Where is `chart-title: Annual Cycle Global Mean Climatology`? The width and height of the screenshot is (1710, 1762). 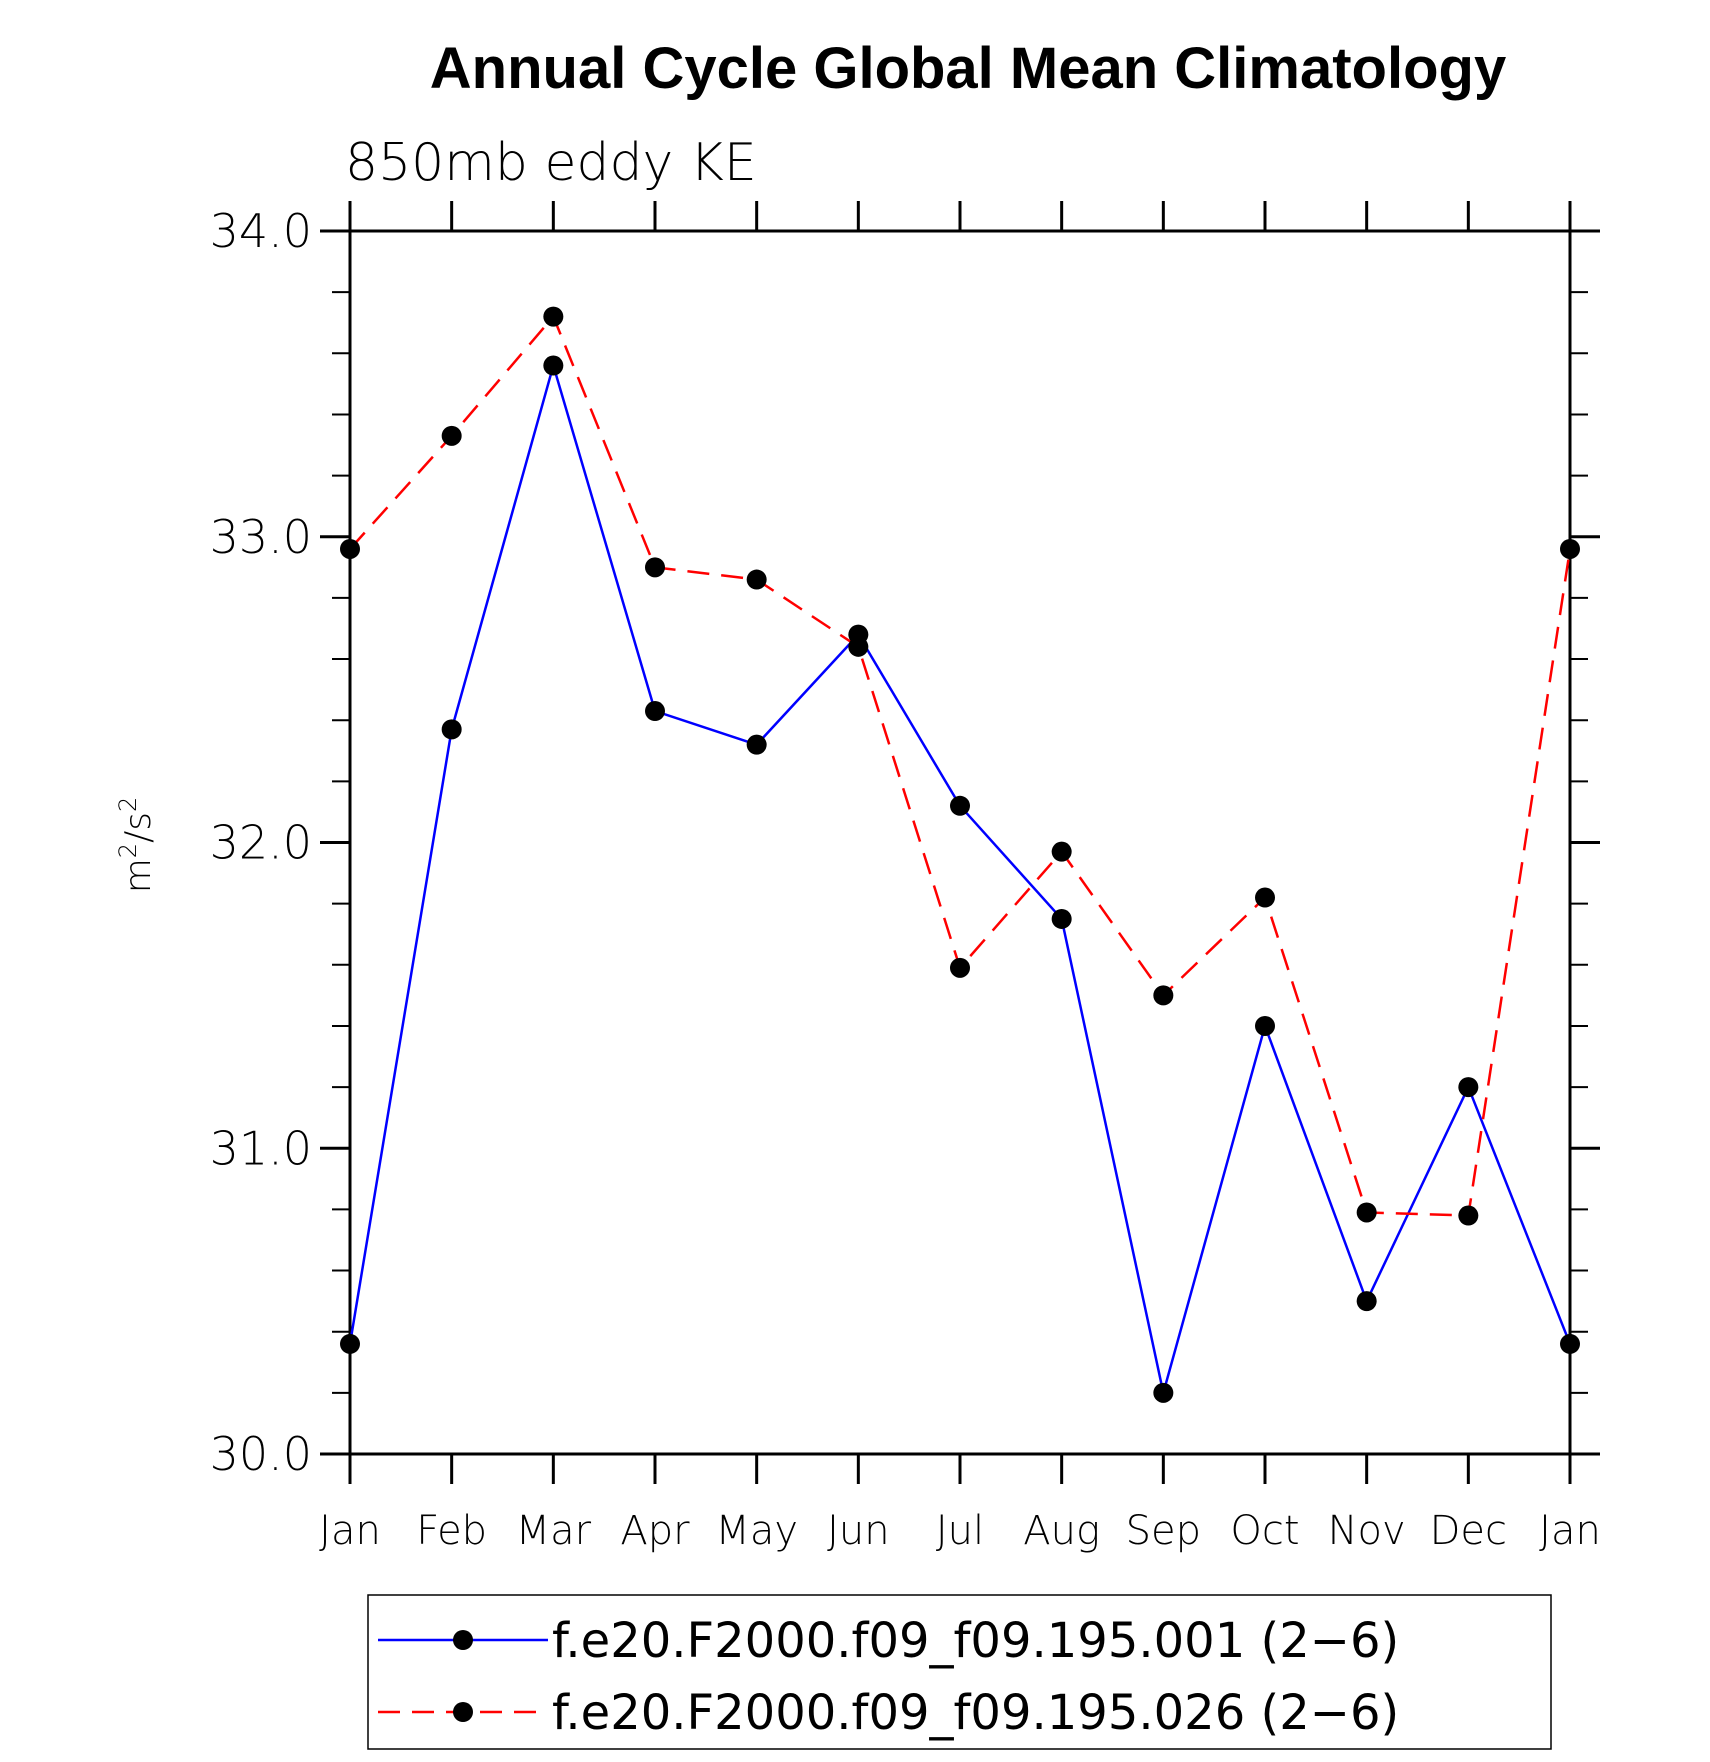
chart-title: Annual Cycle Global Mean Climatology is located at coordinates (968, 68).